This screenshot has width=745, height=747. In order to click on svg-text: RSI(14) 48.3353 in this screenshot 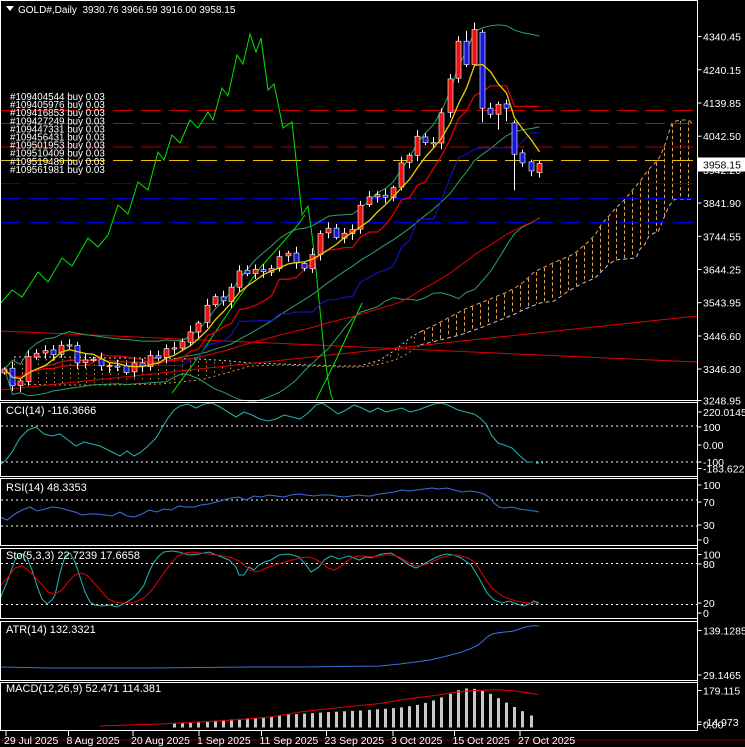, I will do `click(46, 488)`.